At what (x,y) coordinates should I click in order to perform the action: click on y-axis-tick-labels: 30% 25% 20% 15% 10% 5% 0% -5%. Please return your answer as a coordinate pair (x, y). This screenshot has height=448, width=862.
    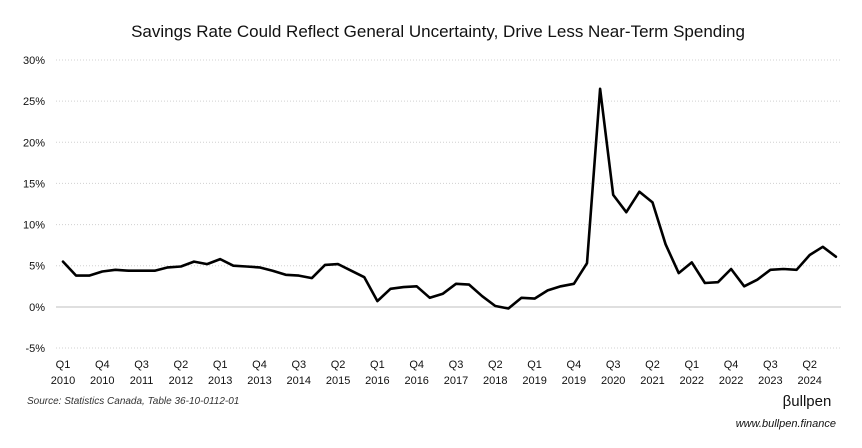
    Looking at the image, I should click on (34, 205).